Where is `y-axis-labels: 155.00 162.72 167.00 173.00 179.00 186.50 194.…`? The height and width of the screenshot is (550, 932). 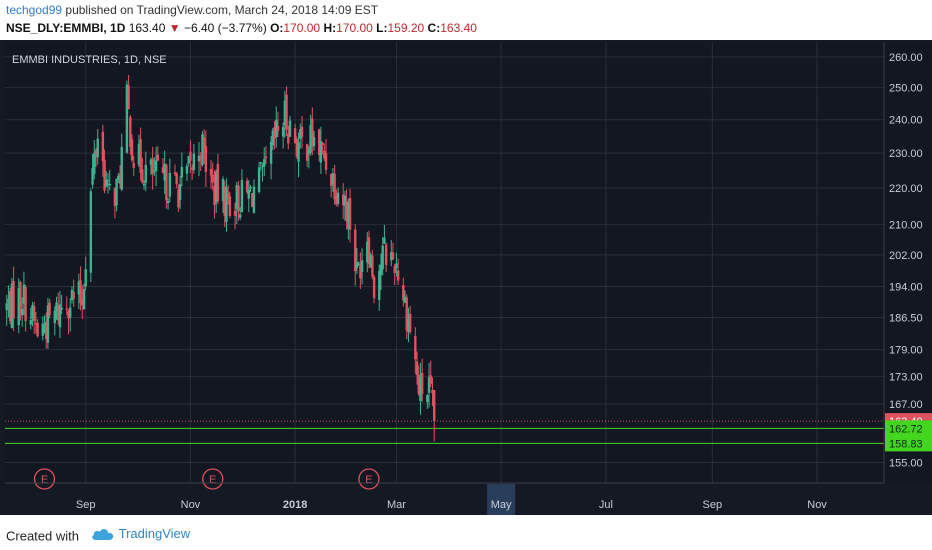 y-axis-labels: 155.00 162.72 167.00 173.00 179.00 186.50 194.… is located at coordinates (906, 261).